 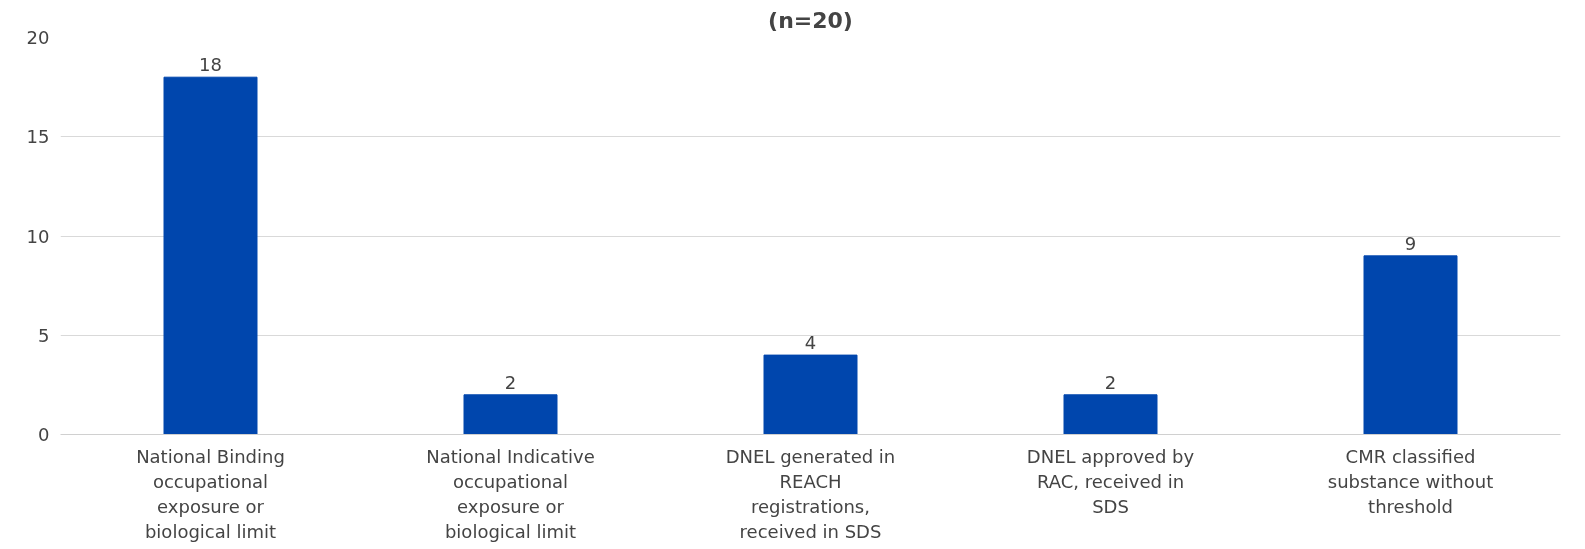 I want to click on x-tick-label: DNEL approved by RAC, received in SDS, so click(x=1110, y=481).